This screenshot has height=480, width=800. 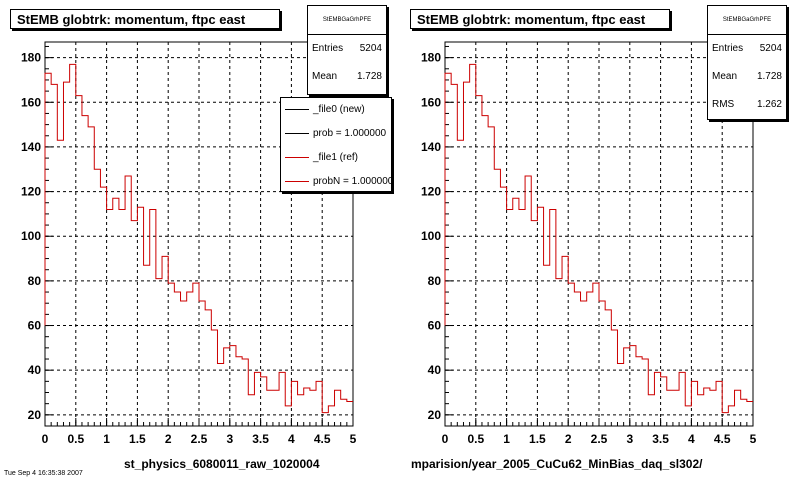 I want to click on x-tick-label: 3.5, so click(x=660, y=439).